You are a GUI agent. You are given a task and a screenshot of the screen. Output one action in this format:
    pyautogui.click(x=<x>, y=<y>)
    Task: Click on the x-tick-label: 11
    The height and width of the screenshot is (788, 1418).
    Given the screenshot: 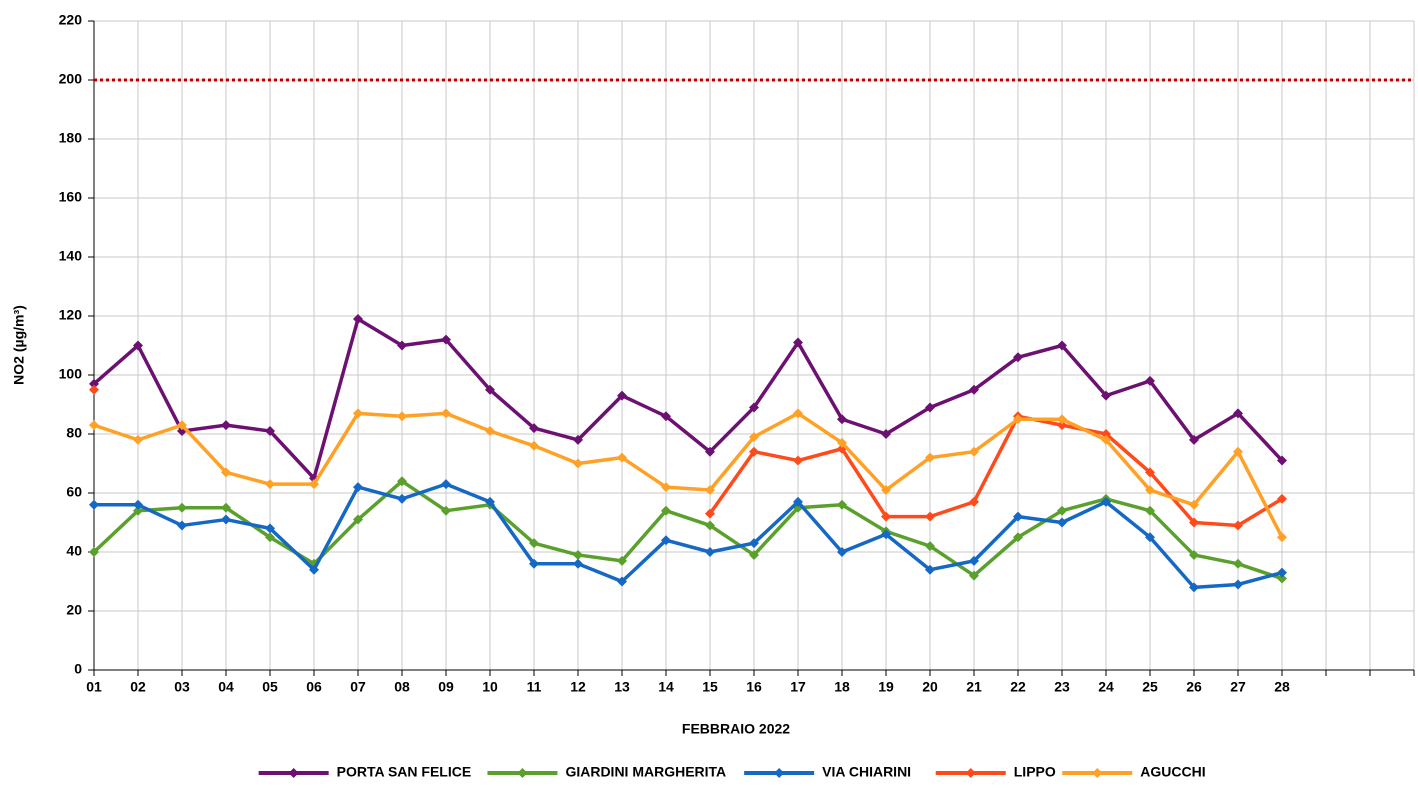 What is the action you would take?
    pyautogui.click(x=534, y=687)
    